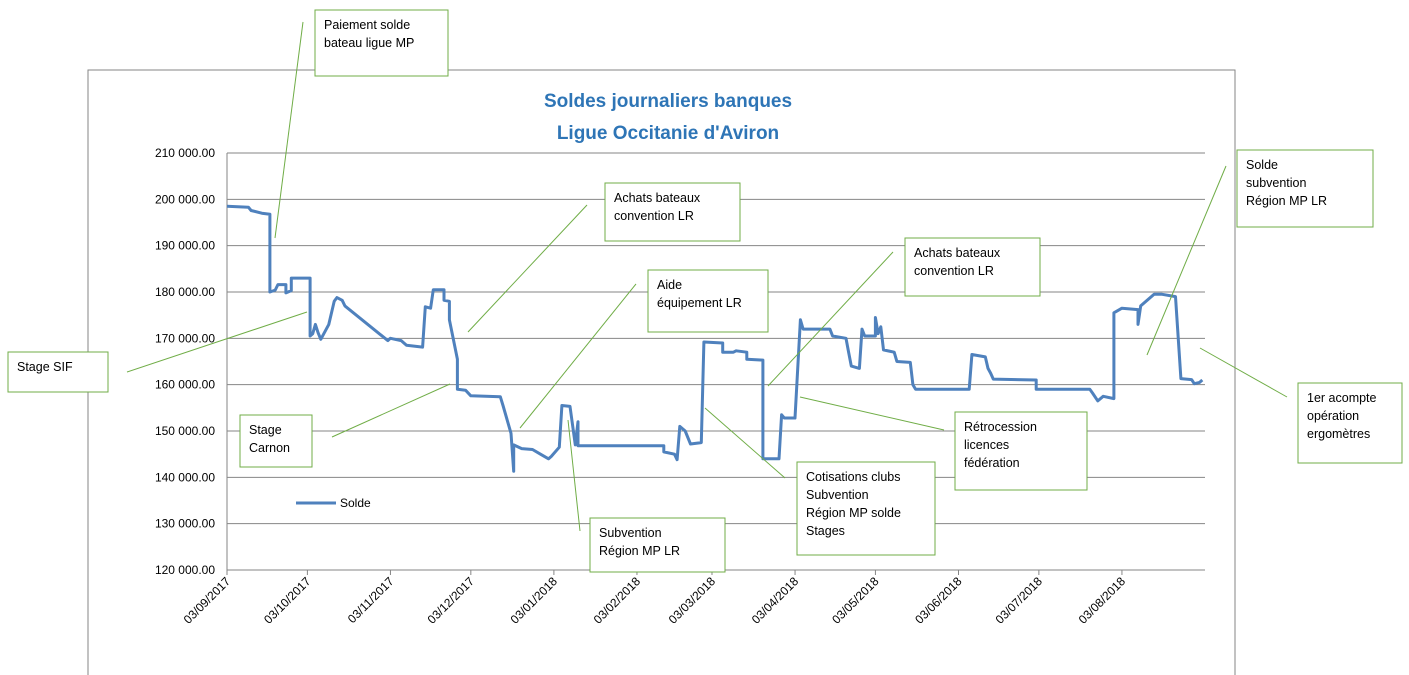 This screenshot has width=1409, height=675. Describe the element at coordinates (825, 531) in the screenshot. I see `annotation-text: Stages` at that location.